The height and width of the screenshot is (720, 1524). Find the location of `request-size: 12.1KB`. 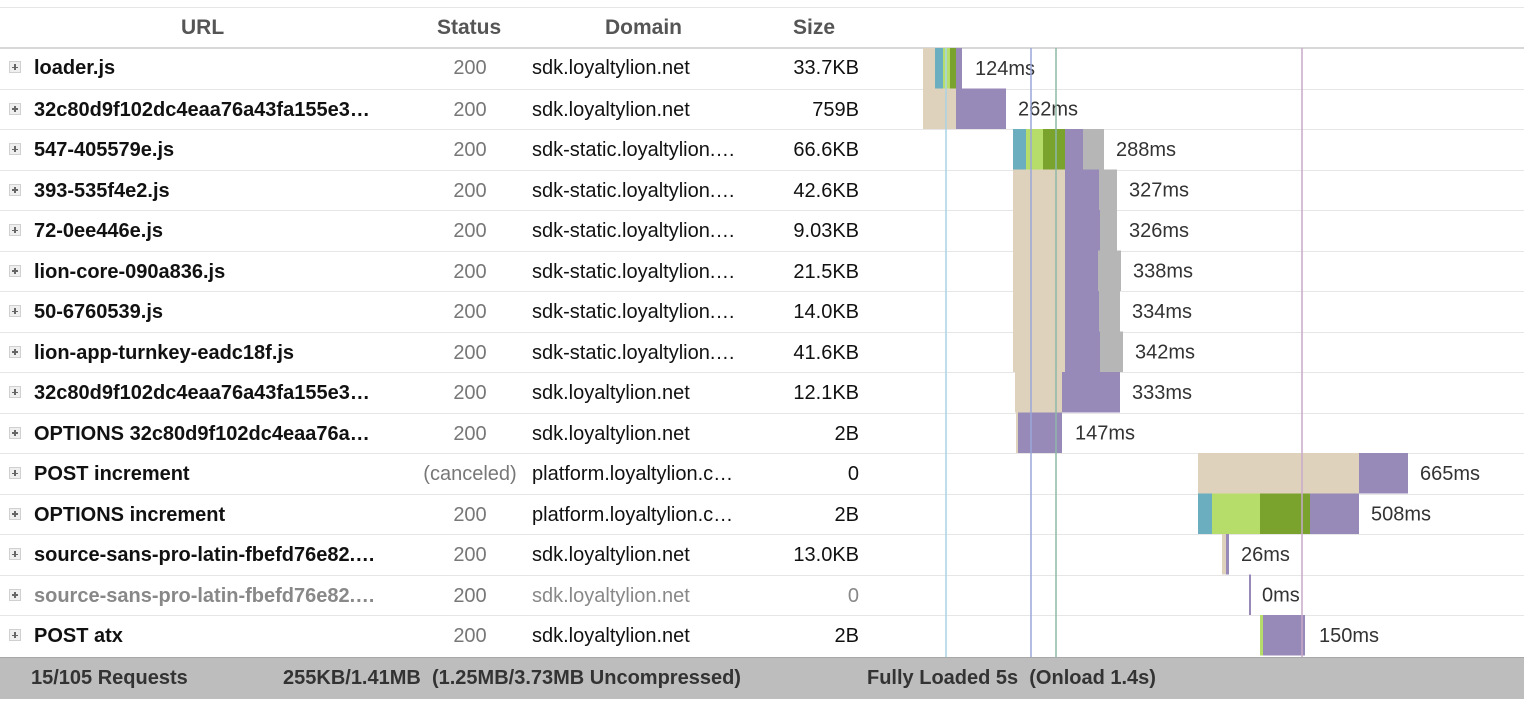

request-size: 12.1KB is located at coordinates (826, 393).